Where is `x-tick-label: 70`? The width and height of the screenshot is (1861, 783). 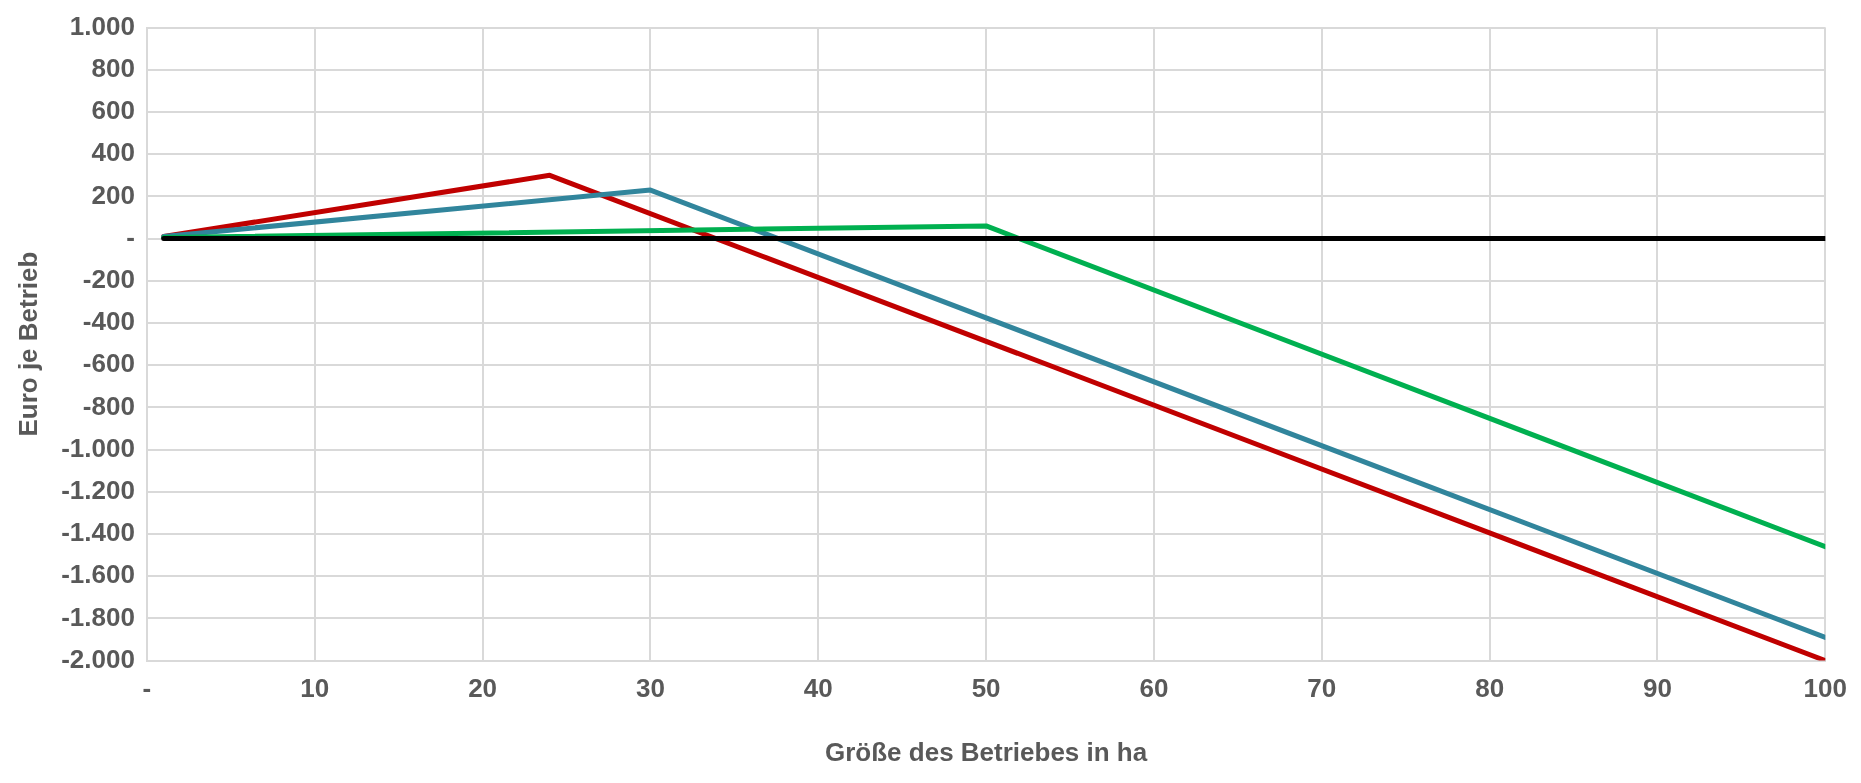
x-tick-label: 70 is located at coordinates (1322, 688).